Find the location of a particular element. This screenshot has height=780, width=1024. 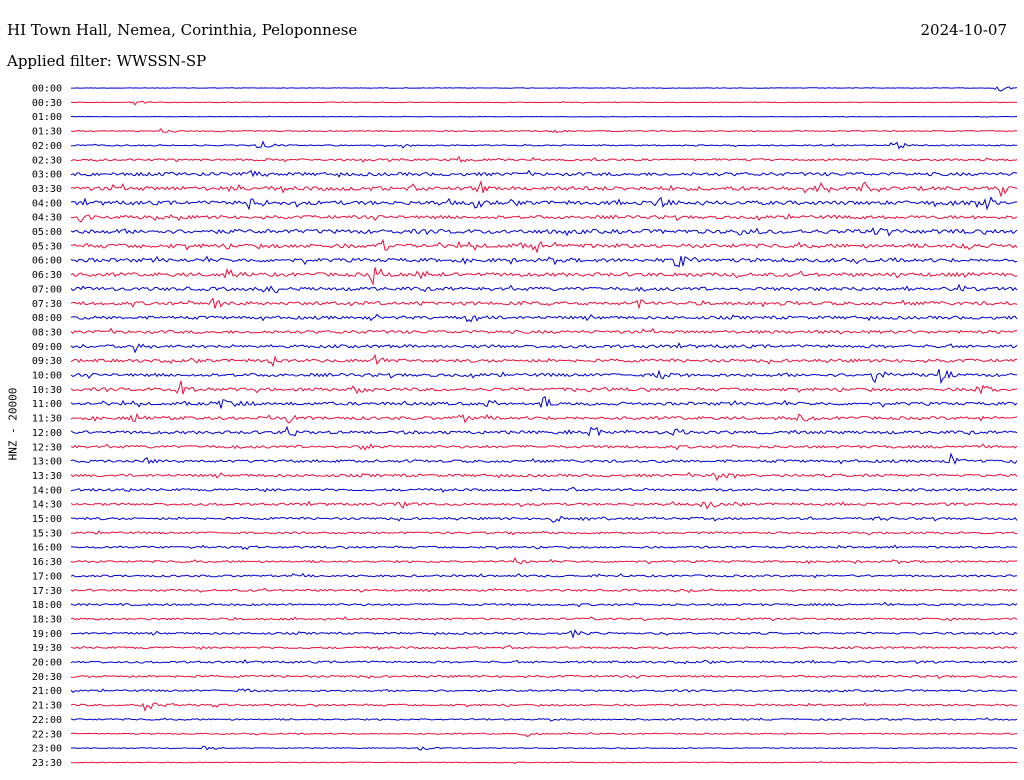

row-time-label: 13:30 is located at coordinates (47, 476).